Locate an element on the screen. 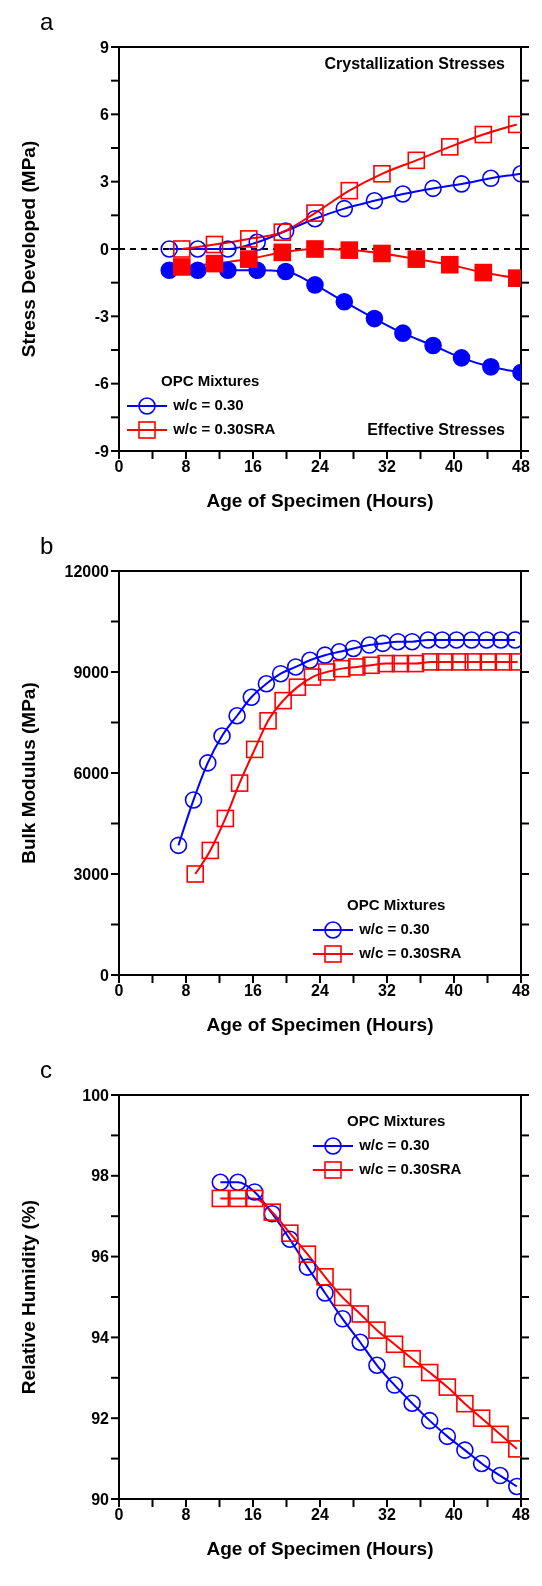  x-tick-label: 16 is located at coordinates (253, 1515).